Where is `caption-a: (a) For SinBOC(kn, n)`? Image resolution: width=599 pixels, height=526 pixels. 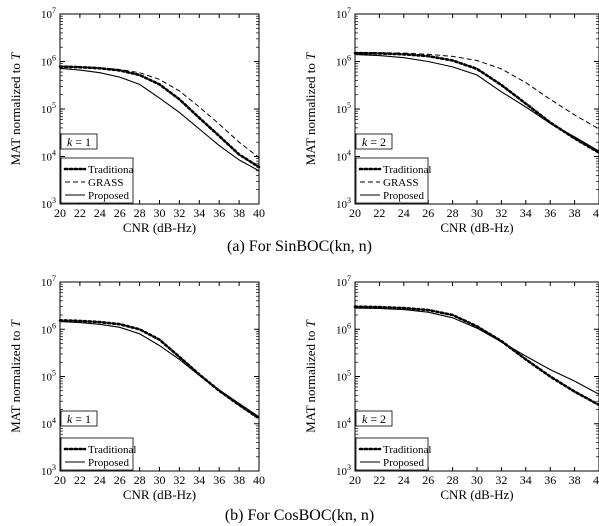
caption-a: (a) For SinBOC(kn, n) is located at coordinates (299, 246).